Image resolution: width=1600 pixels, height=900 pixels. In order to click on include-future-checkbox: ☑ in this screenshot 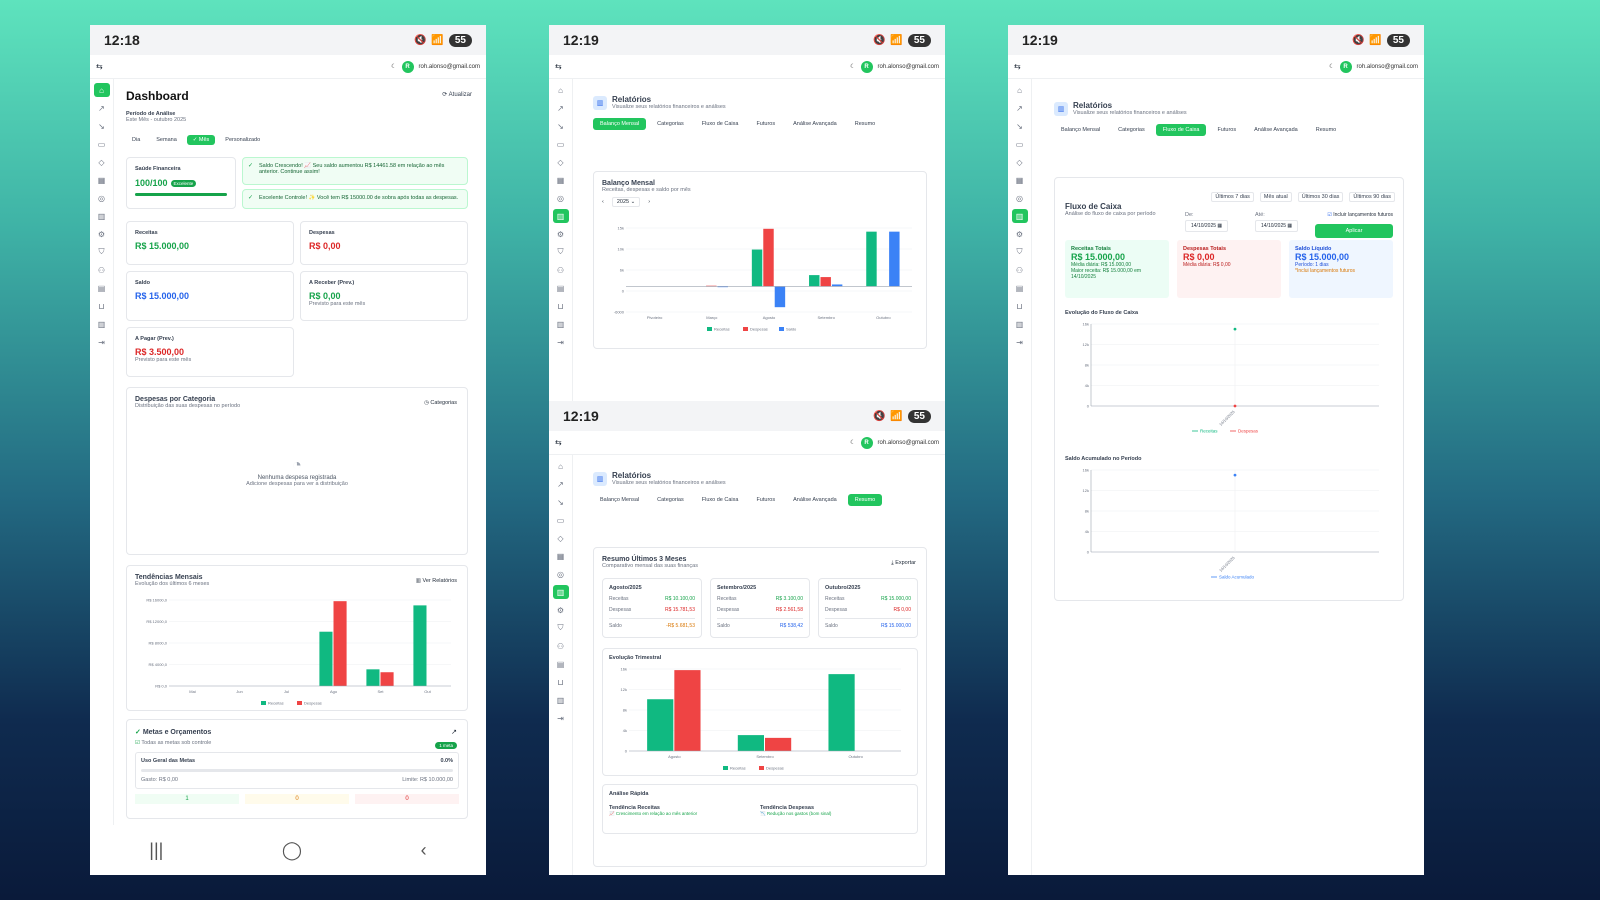, I will do `click(1329, 215)`.